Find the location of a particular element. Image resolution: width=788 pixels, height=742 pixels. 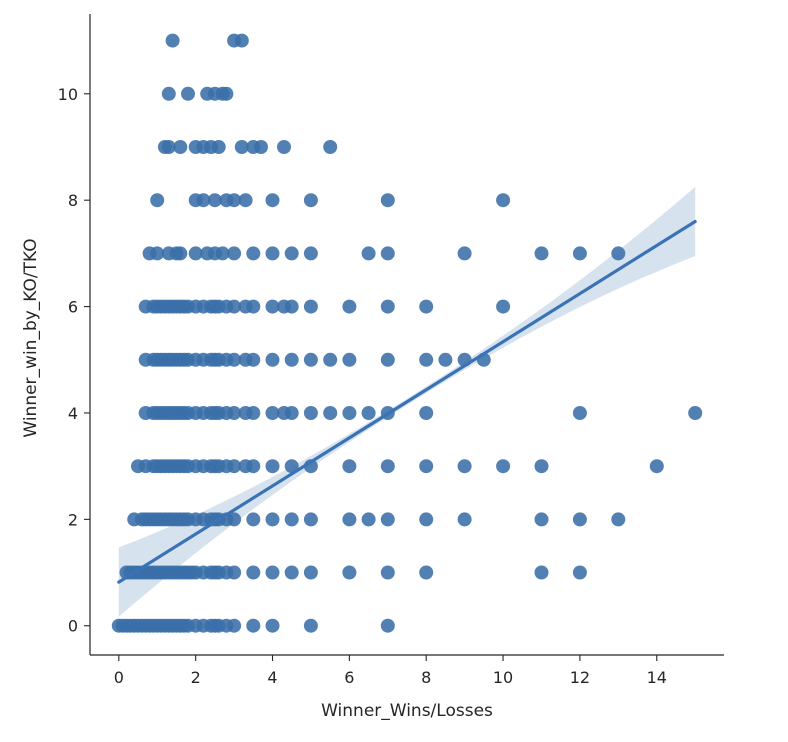

y-tick-label: 0 is located at coordinates (73, 626).